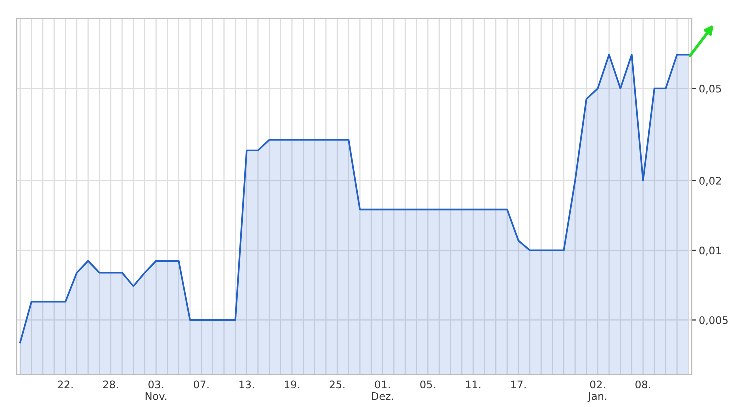 The height and width of the screenshot is (407, 733). I want to click on x-tick-label: 17., so click(519, 384).